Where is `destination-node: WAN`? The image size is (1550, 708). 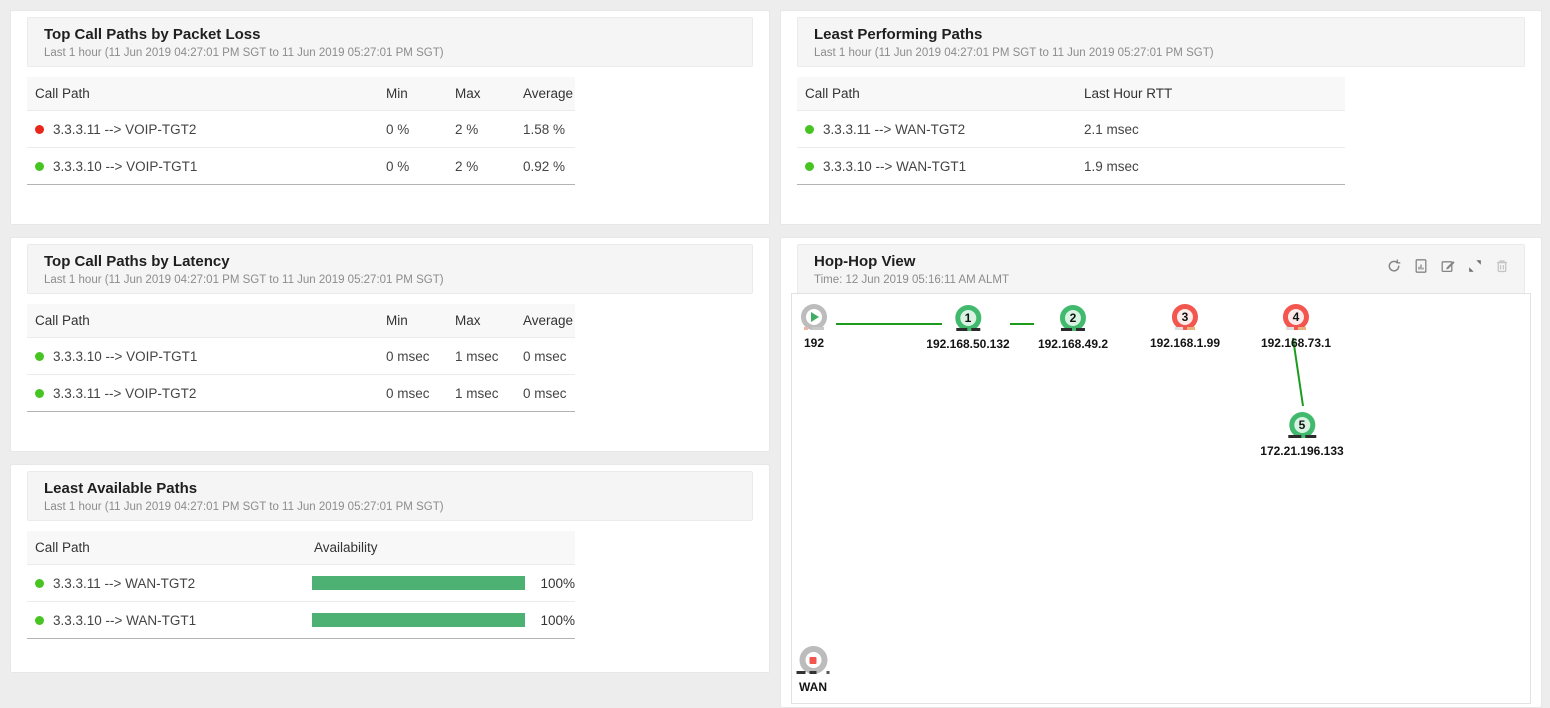
destination-node: WAN is located at coordinates (813, 670).